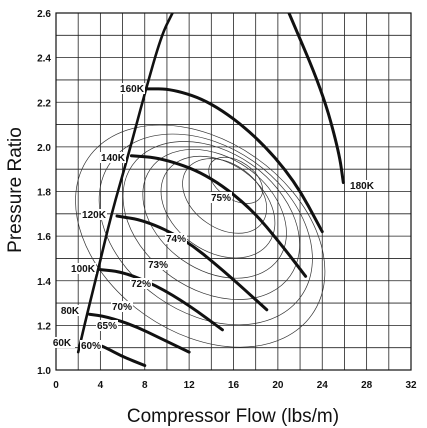 Image resolution: width=427 pixels, height=428 pixels. What do you see at coordinates (323, 385) in the screenshot?
I see `x-tick-label: 24` at bounding box center [323, 385].